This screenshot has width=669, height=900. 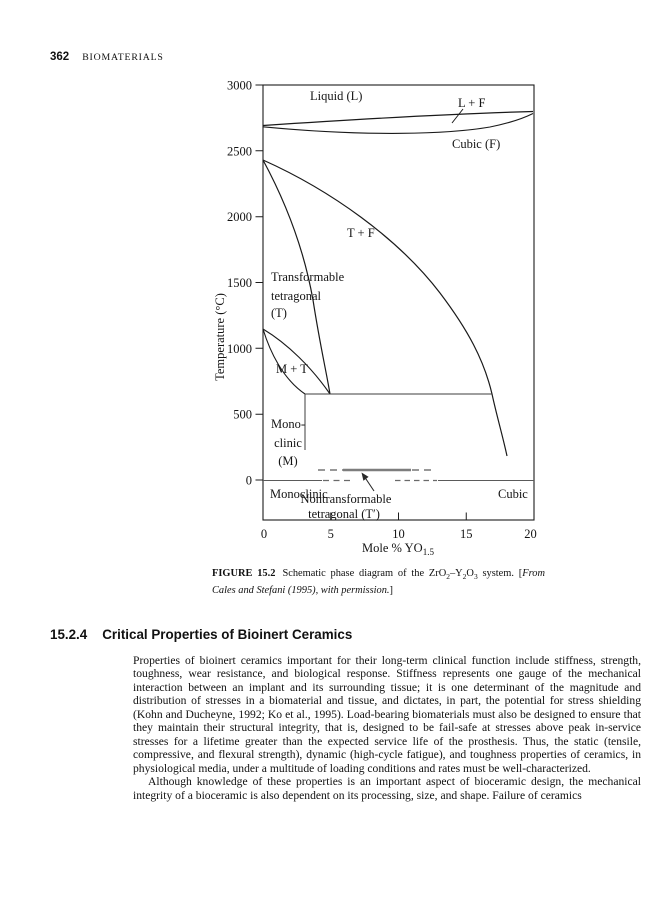 What do you see at coordinates (475, 577) in the screenshot?
I see `figure-caption-sub: 3` at bounding box center [475, 577].